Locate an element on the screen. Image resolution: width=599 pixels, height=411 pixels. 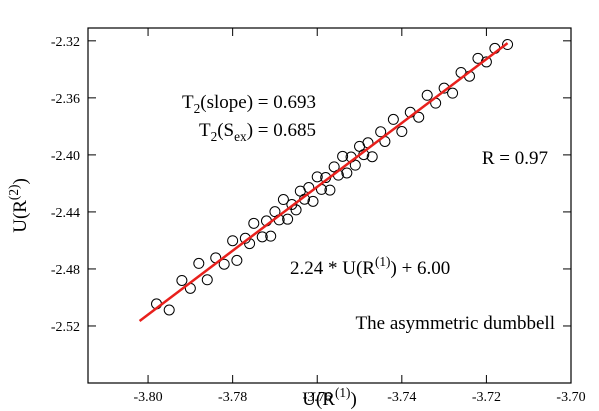
annotation: The asymmetric dumbbell is located at coordinates (455, 323).